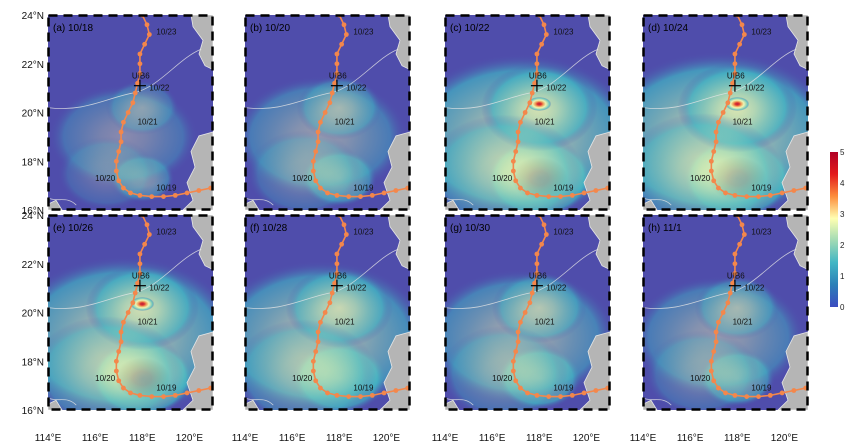  I want to click on x-tick-label: 118°E, so click(737, 438).